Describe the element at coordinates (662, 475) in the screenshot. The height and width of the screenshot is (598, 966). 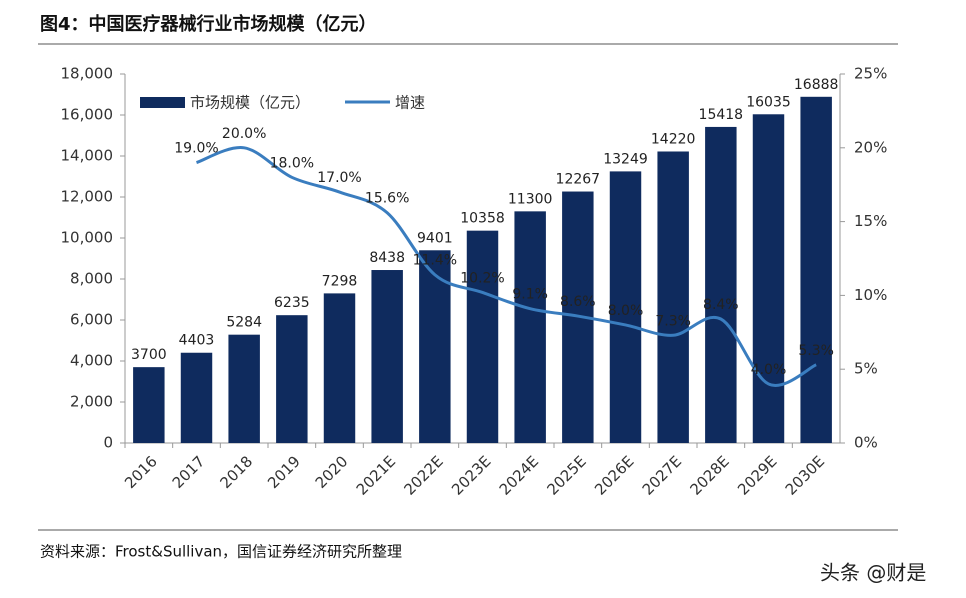
I see `x-tick-label: 2027E` at that location.